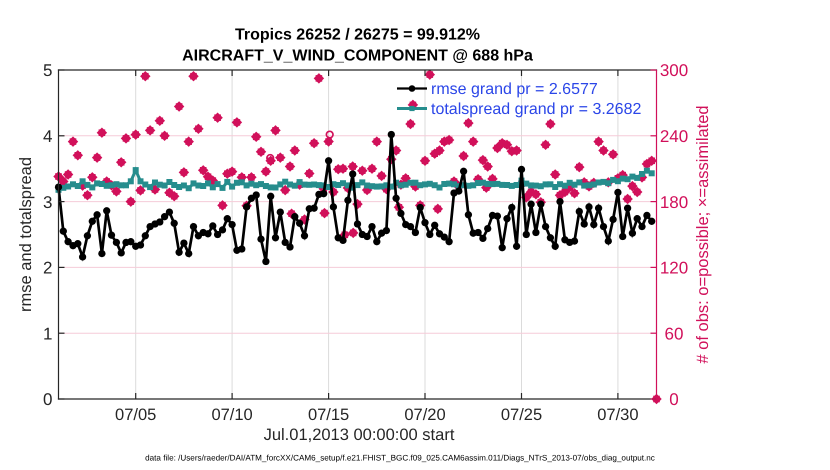  Describe the element at coordinates (47, 333) in the screenshot. I see `svg-text: 1` at that location.